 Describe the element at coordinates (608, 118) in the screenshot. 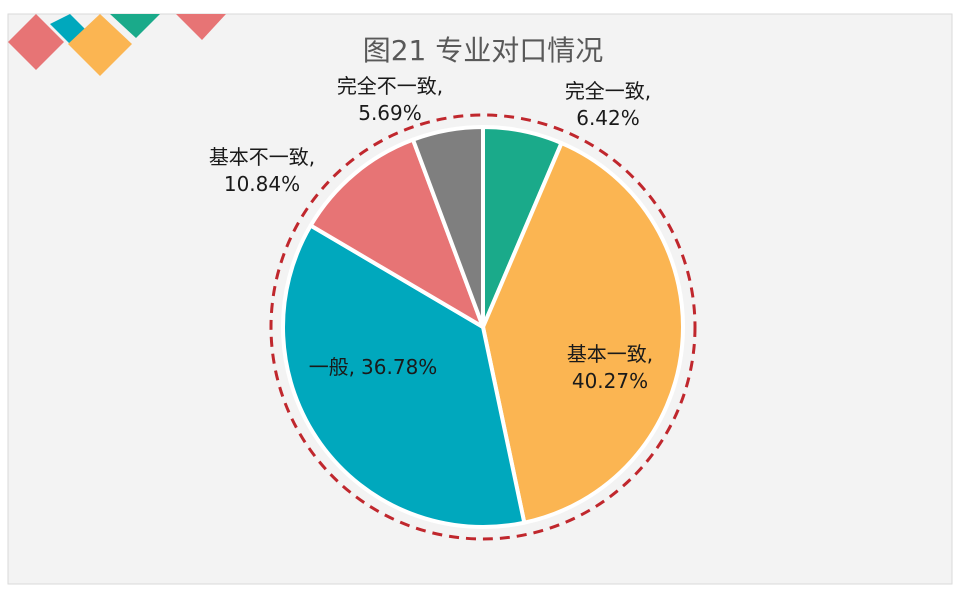

I see `label-value: 6.42%` at that location.